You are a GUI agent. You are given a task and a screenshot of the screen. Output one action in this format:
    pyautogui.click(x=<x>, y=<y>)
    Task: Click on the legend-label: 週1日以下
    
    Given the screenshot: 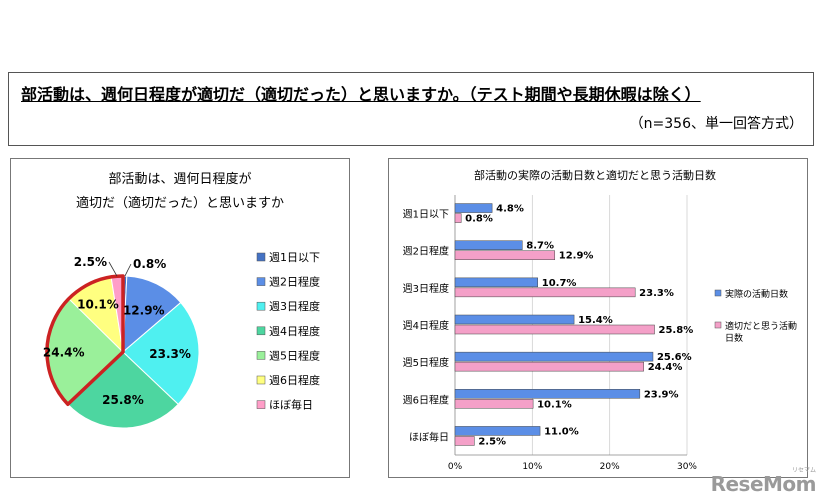 What is the action you would take?
    pyautogui.click(x=294, y=257)
    